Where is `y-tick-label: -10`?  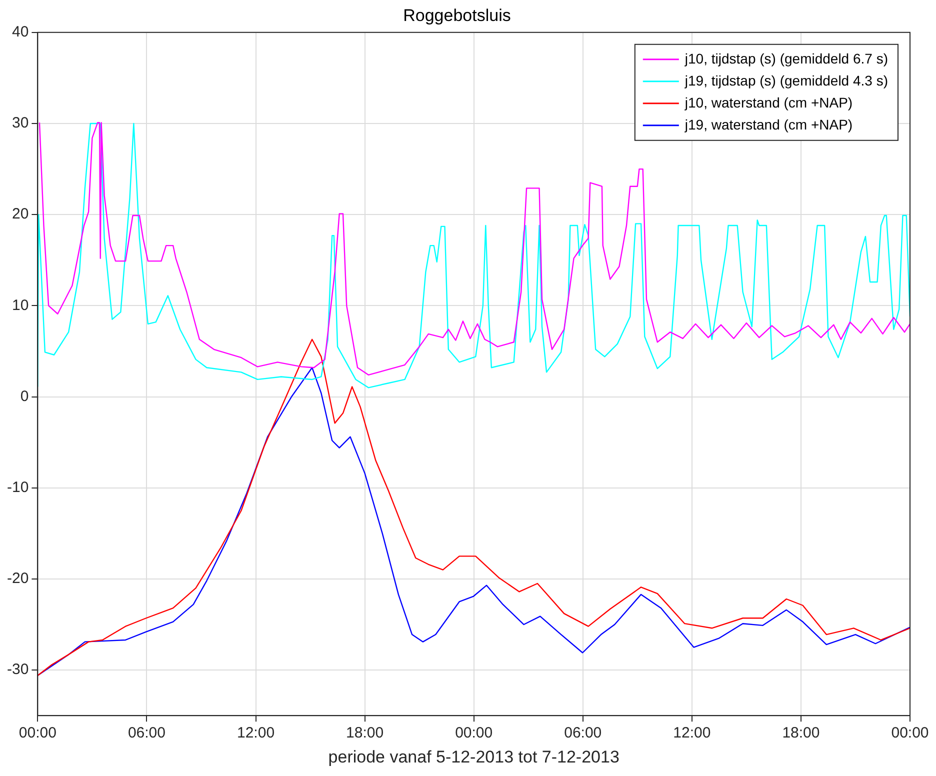
y-tick-label: -10 is located at coordinates (17, 487).